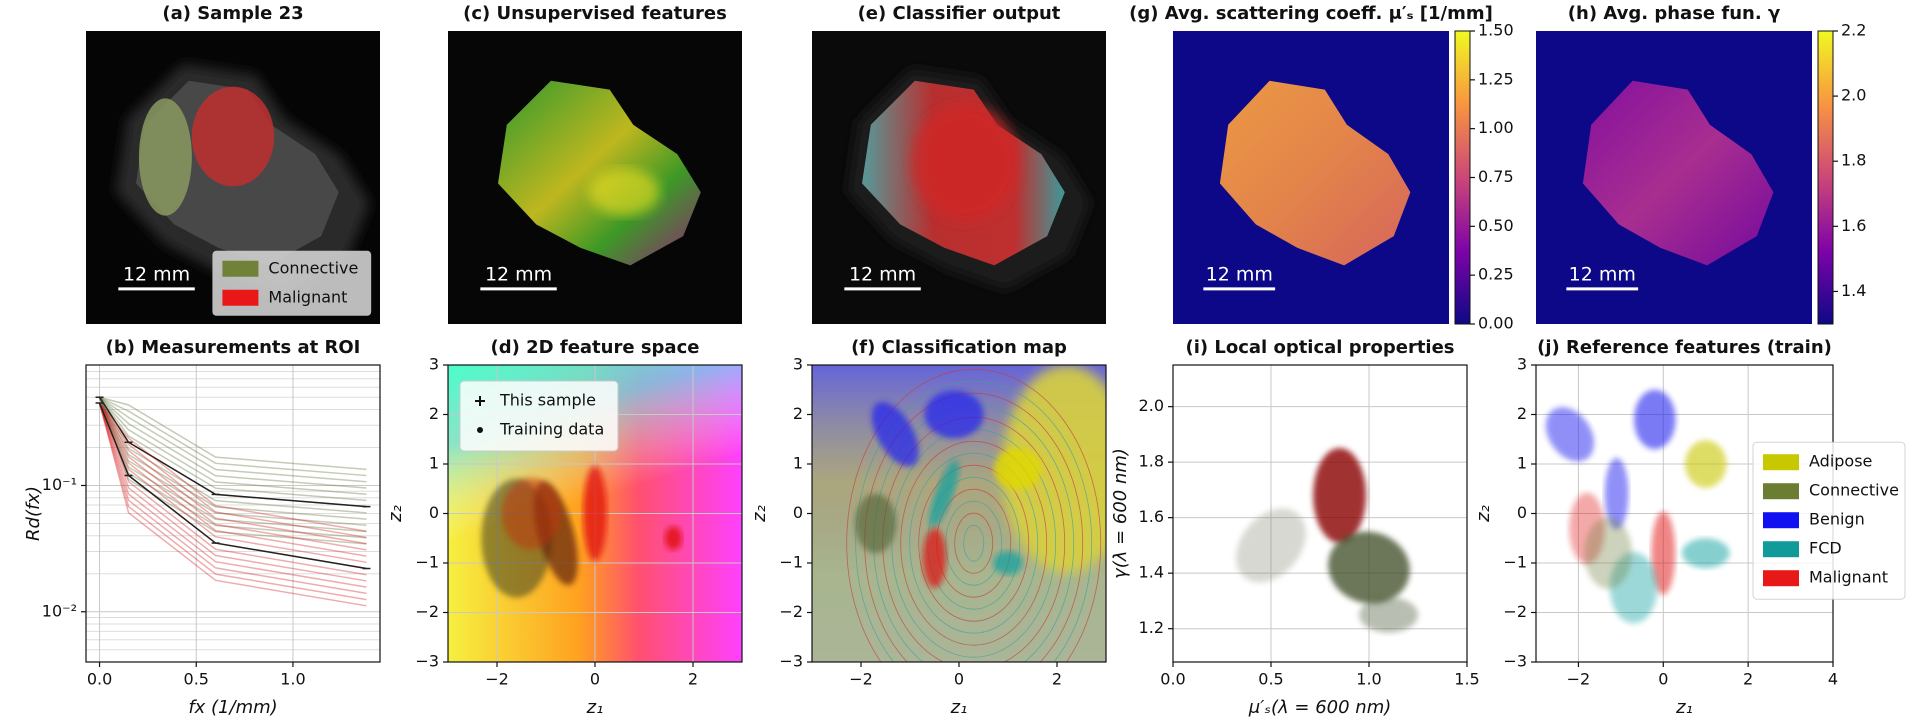  I want to click on y-tick-label: 1.6, so click(1151, 516).